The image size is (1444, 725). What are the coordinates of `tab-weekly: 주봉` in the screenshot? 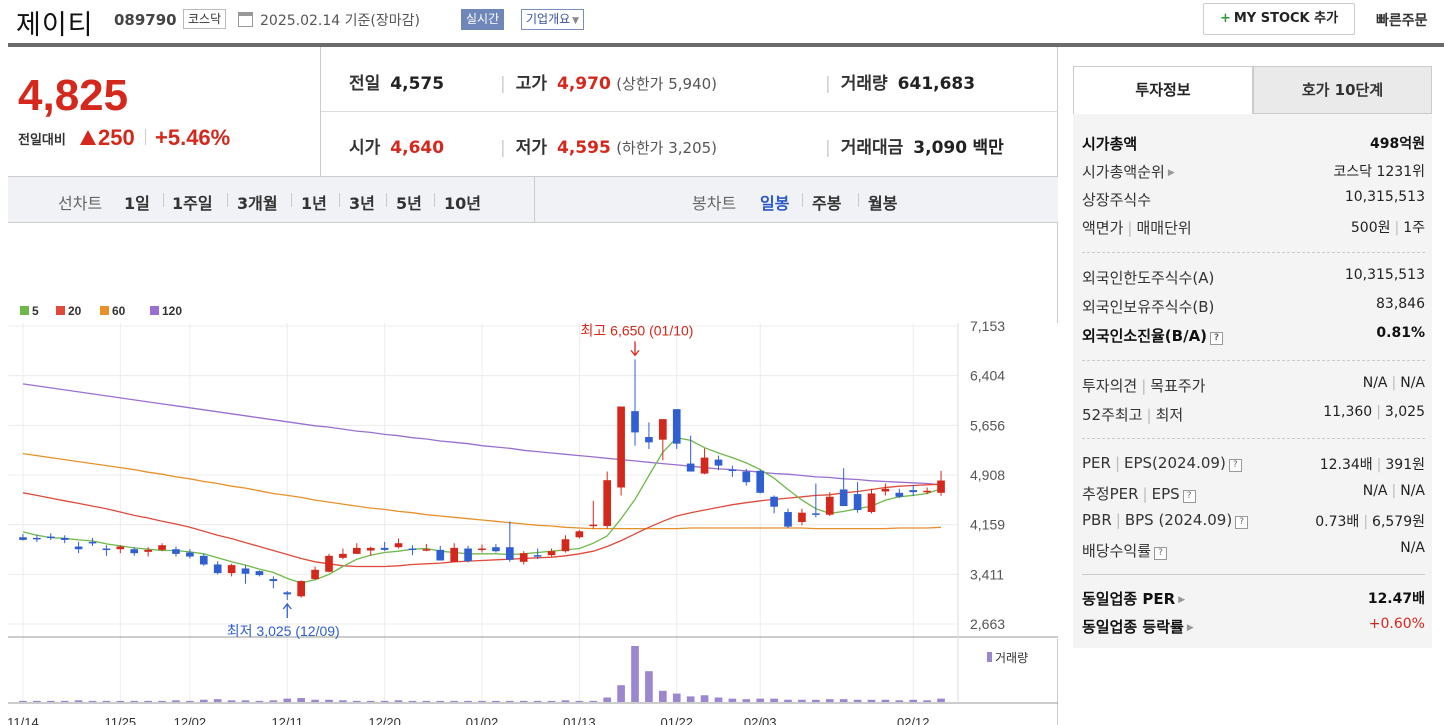 It's located at (827, 203).